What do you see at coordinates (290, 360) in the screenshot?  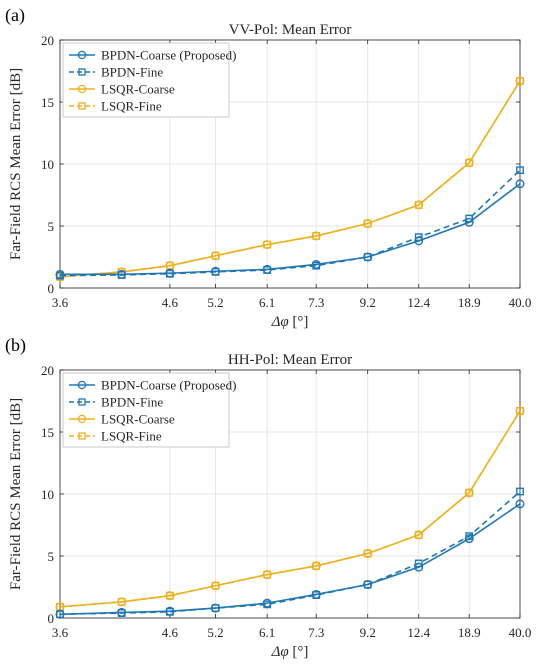 I see `chart-title: HH-Pol: Mean Error` at bounding box center [290, 360].